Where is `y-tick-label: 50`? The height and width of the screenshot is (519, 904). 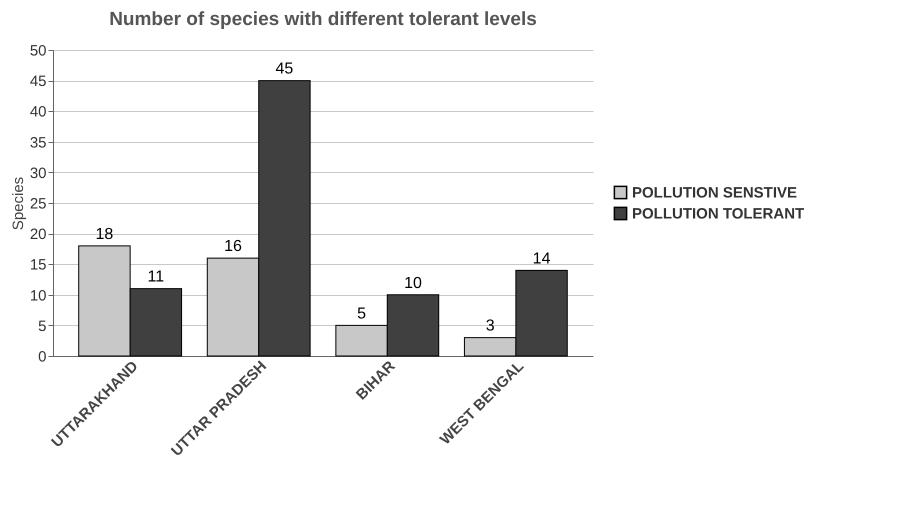
y-tick-label: 50 is located at coordinates (38, 51).